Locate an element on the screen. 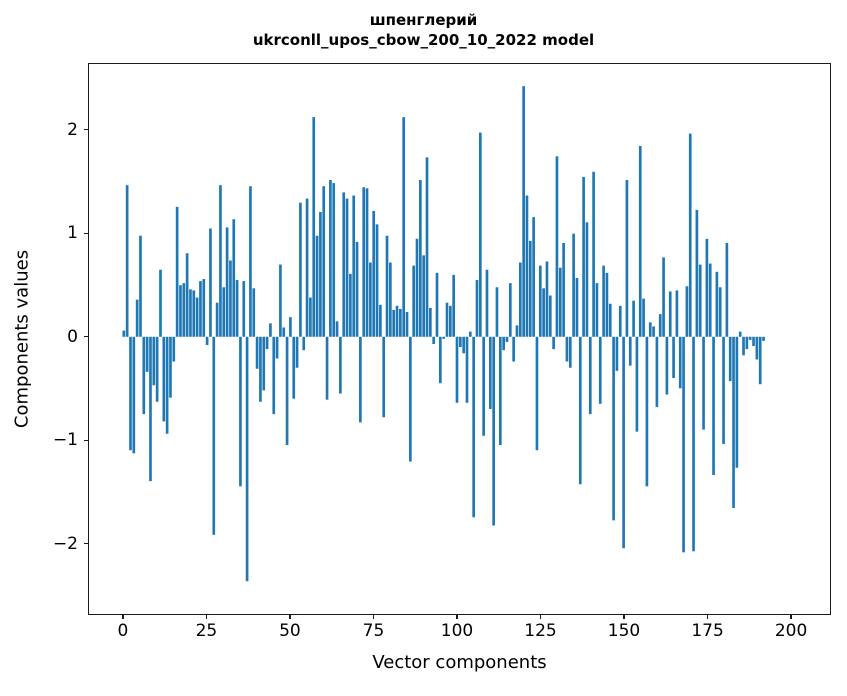  x-tick-label: 175 is located at coordinates (707, 631).